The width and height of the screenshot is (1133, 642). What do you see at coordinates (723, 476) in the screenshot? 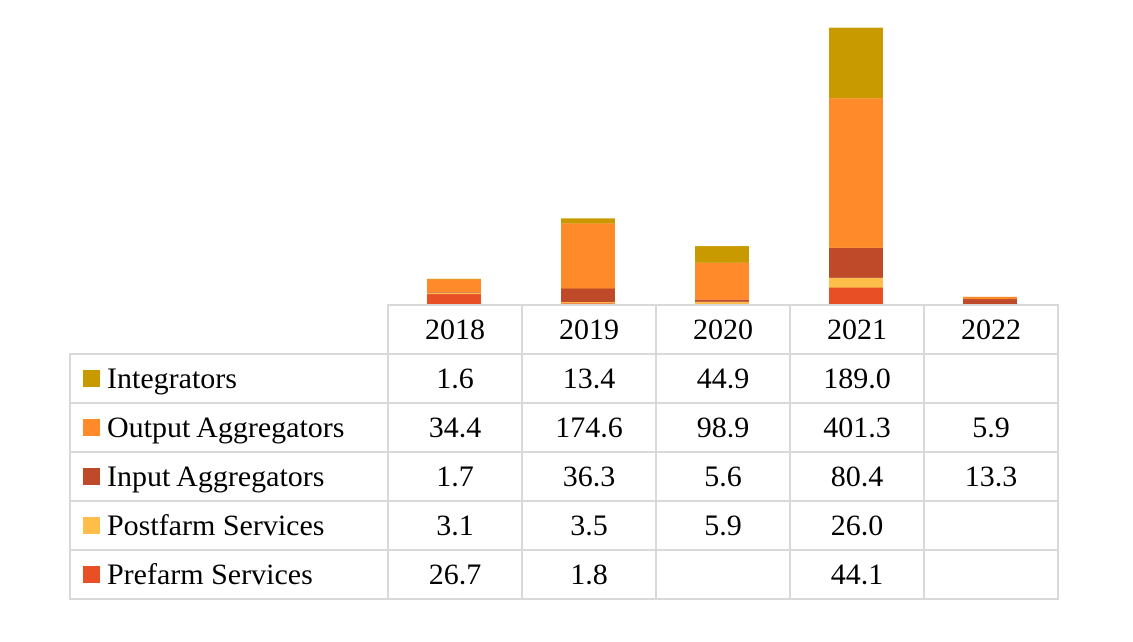
I see `data-label: 5.6` at bounding box center [723, 476].